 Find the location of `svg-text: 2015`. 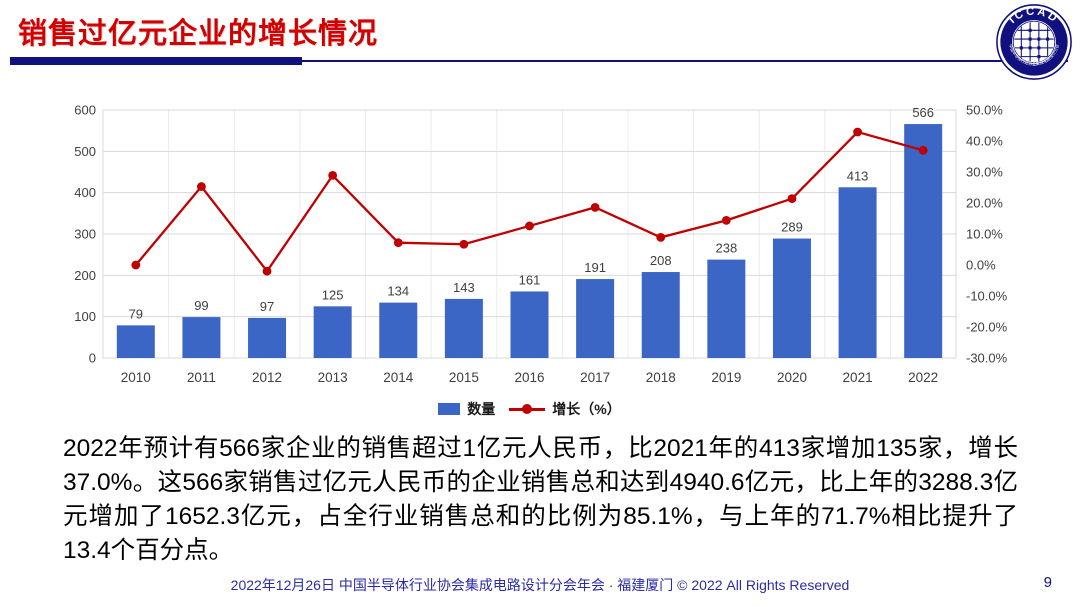

svg-text: 2015 is located at coordinates (464, 377).